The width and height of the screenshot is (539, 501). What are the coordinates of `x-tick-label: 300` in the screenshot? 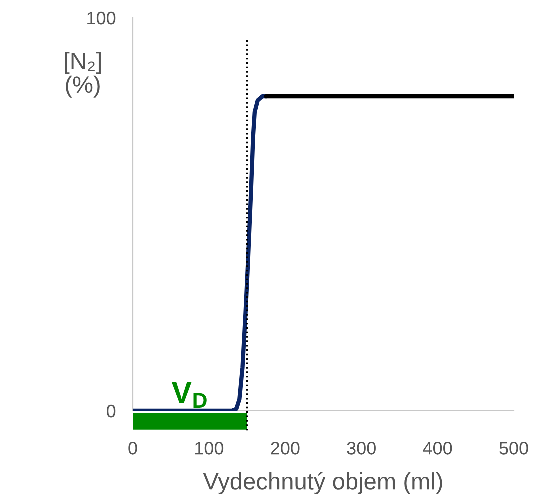 It's located at (361, 448).